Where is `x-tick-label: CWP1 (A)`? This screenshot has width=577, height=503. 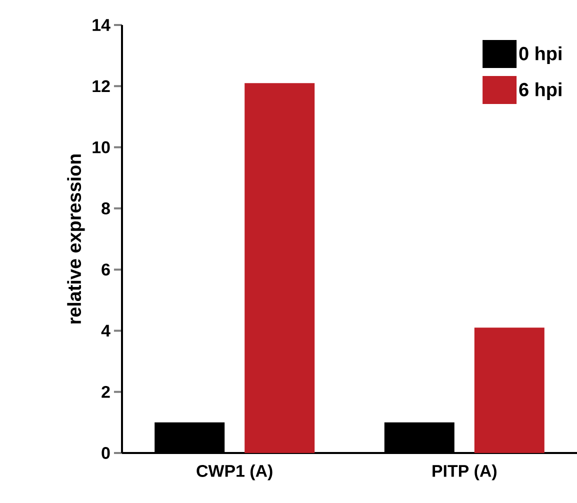 x-tick-label: CWP1 (A) is located at coordinates (234, 472).